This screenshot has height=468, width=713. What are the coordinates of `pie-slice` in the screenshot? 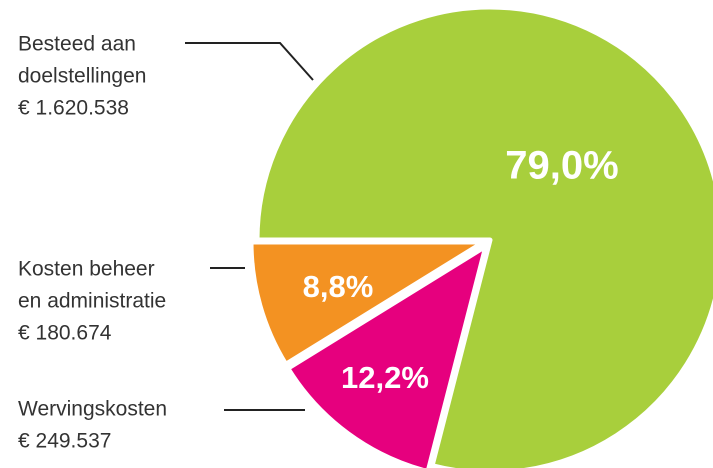 It's located at (367, 303).